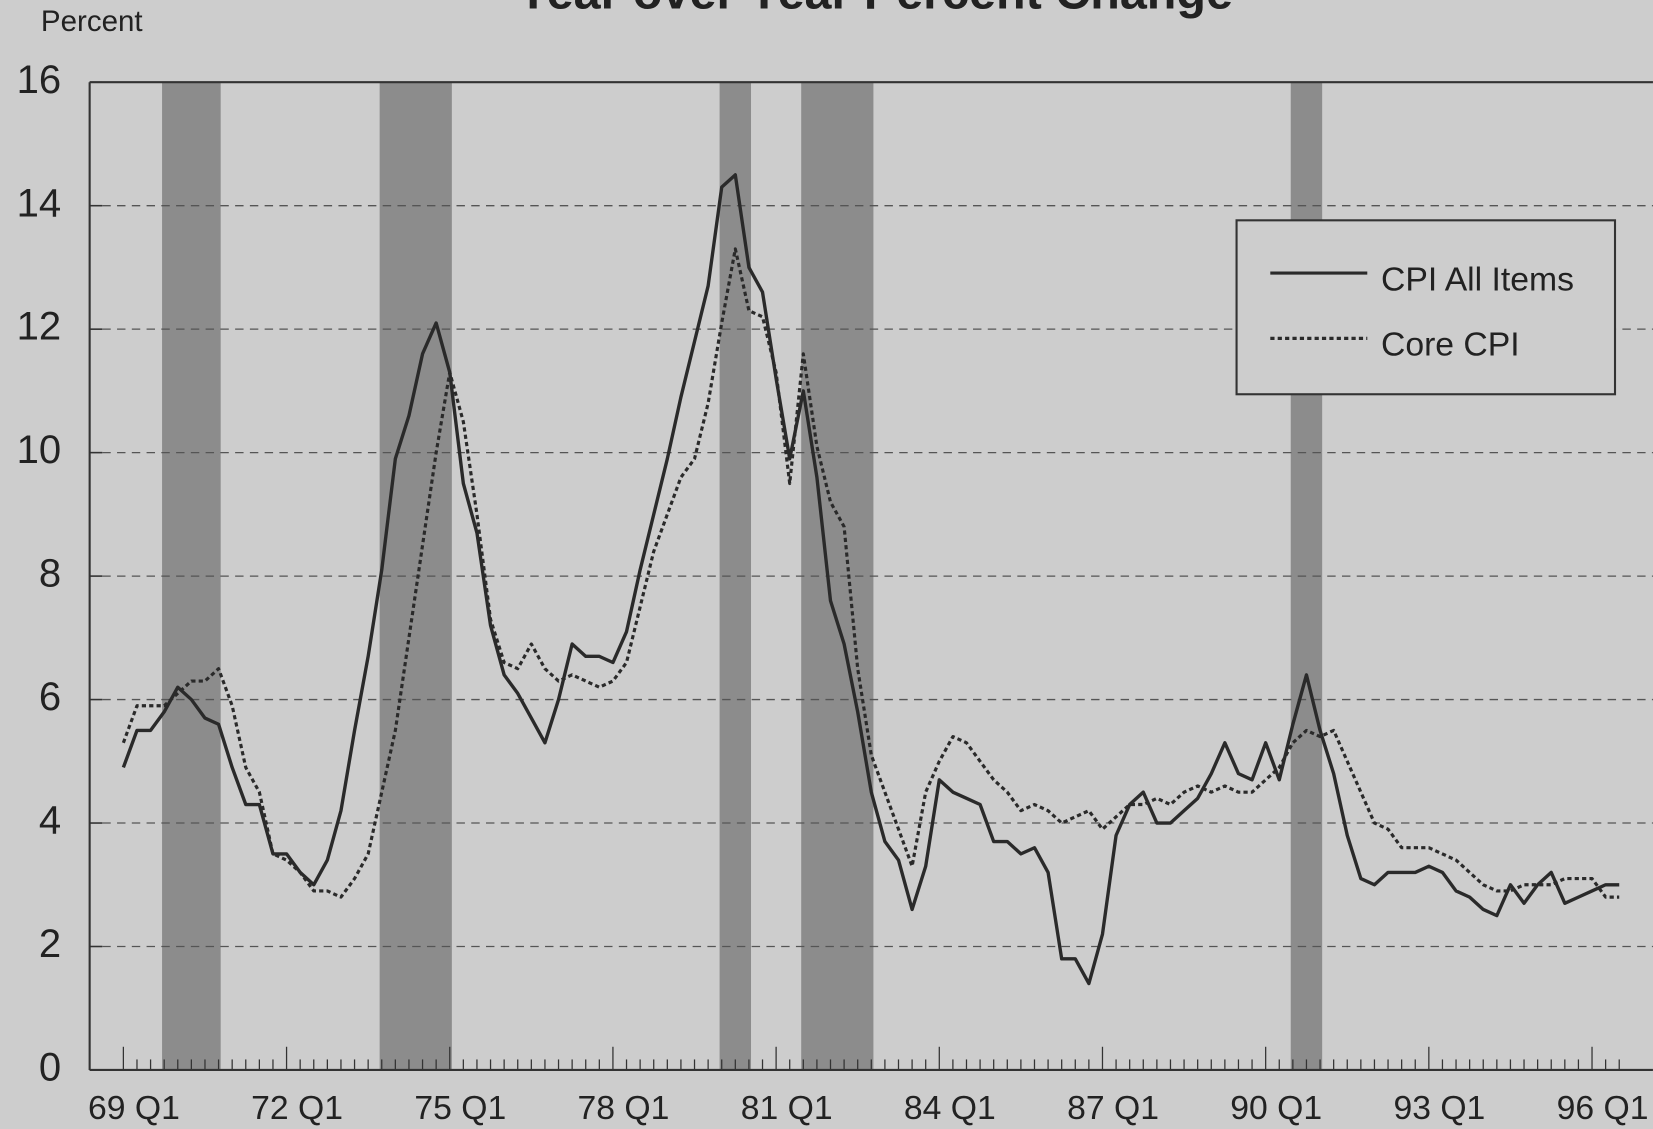 This screenshot has height=1129, width=1653. I want to click on y-tick-label: 8, so click(50, 574).